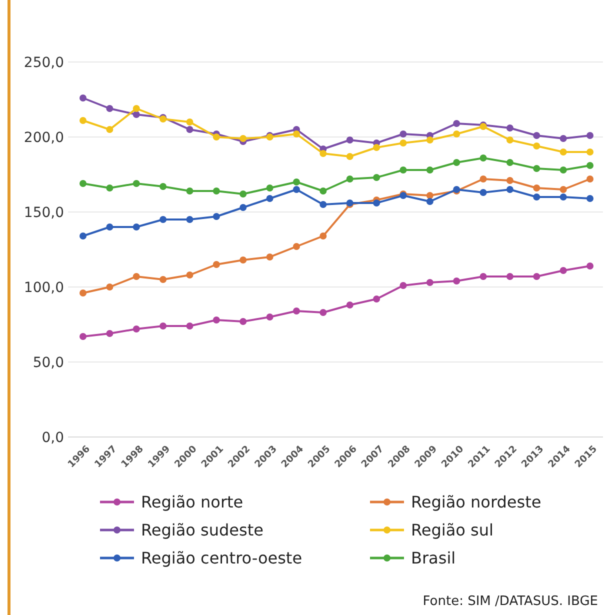 This screenshot has height=615, width=605. What do you see at coordinates (192, 502) in the screenshot?
I see `legend-label: Região norte` at bounding box center [192, 502].